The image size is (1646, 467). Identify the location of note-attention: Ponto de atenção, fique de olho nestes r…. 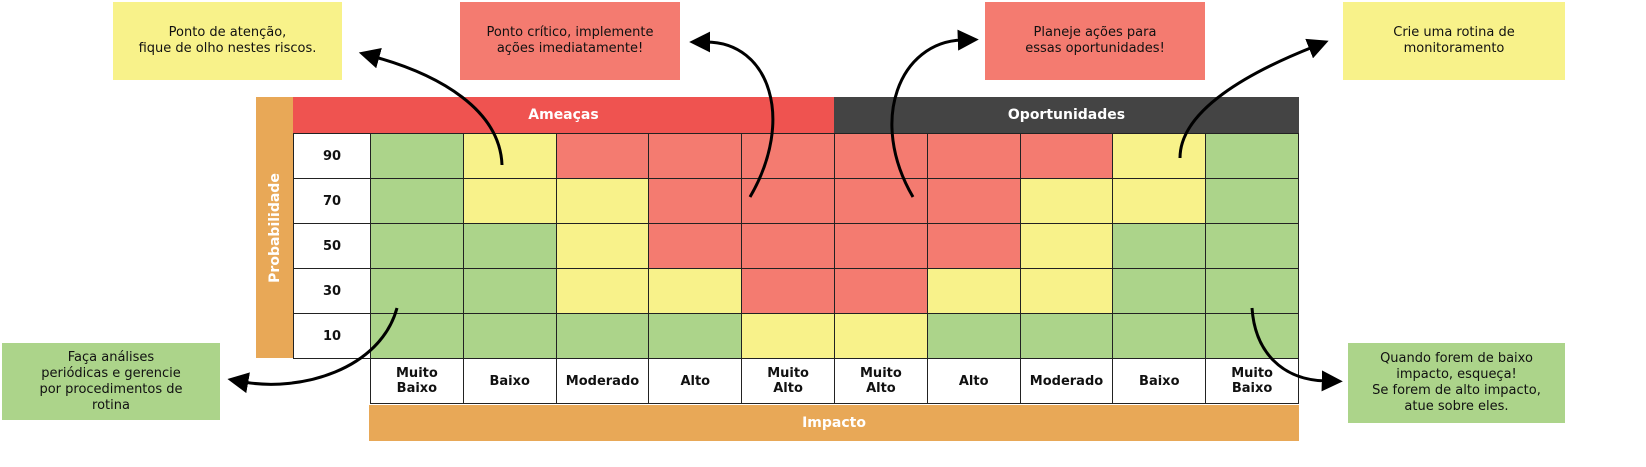
(227, 41).